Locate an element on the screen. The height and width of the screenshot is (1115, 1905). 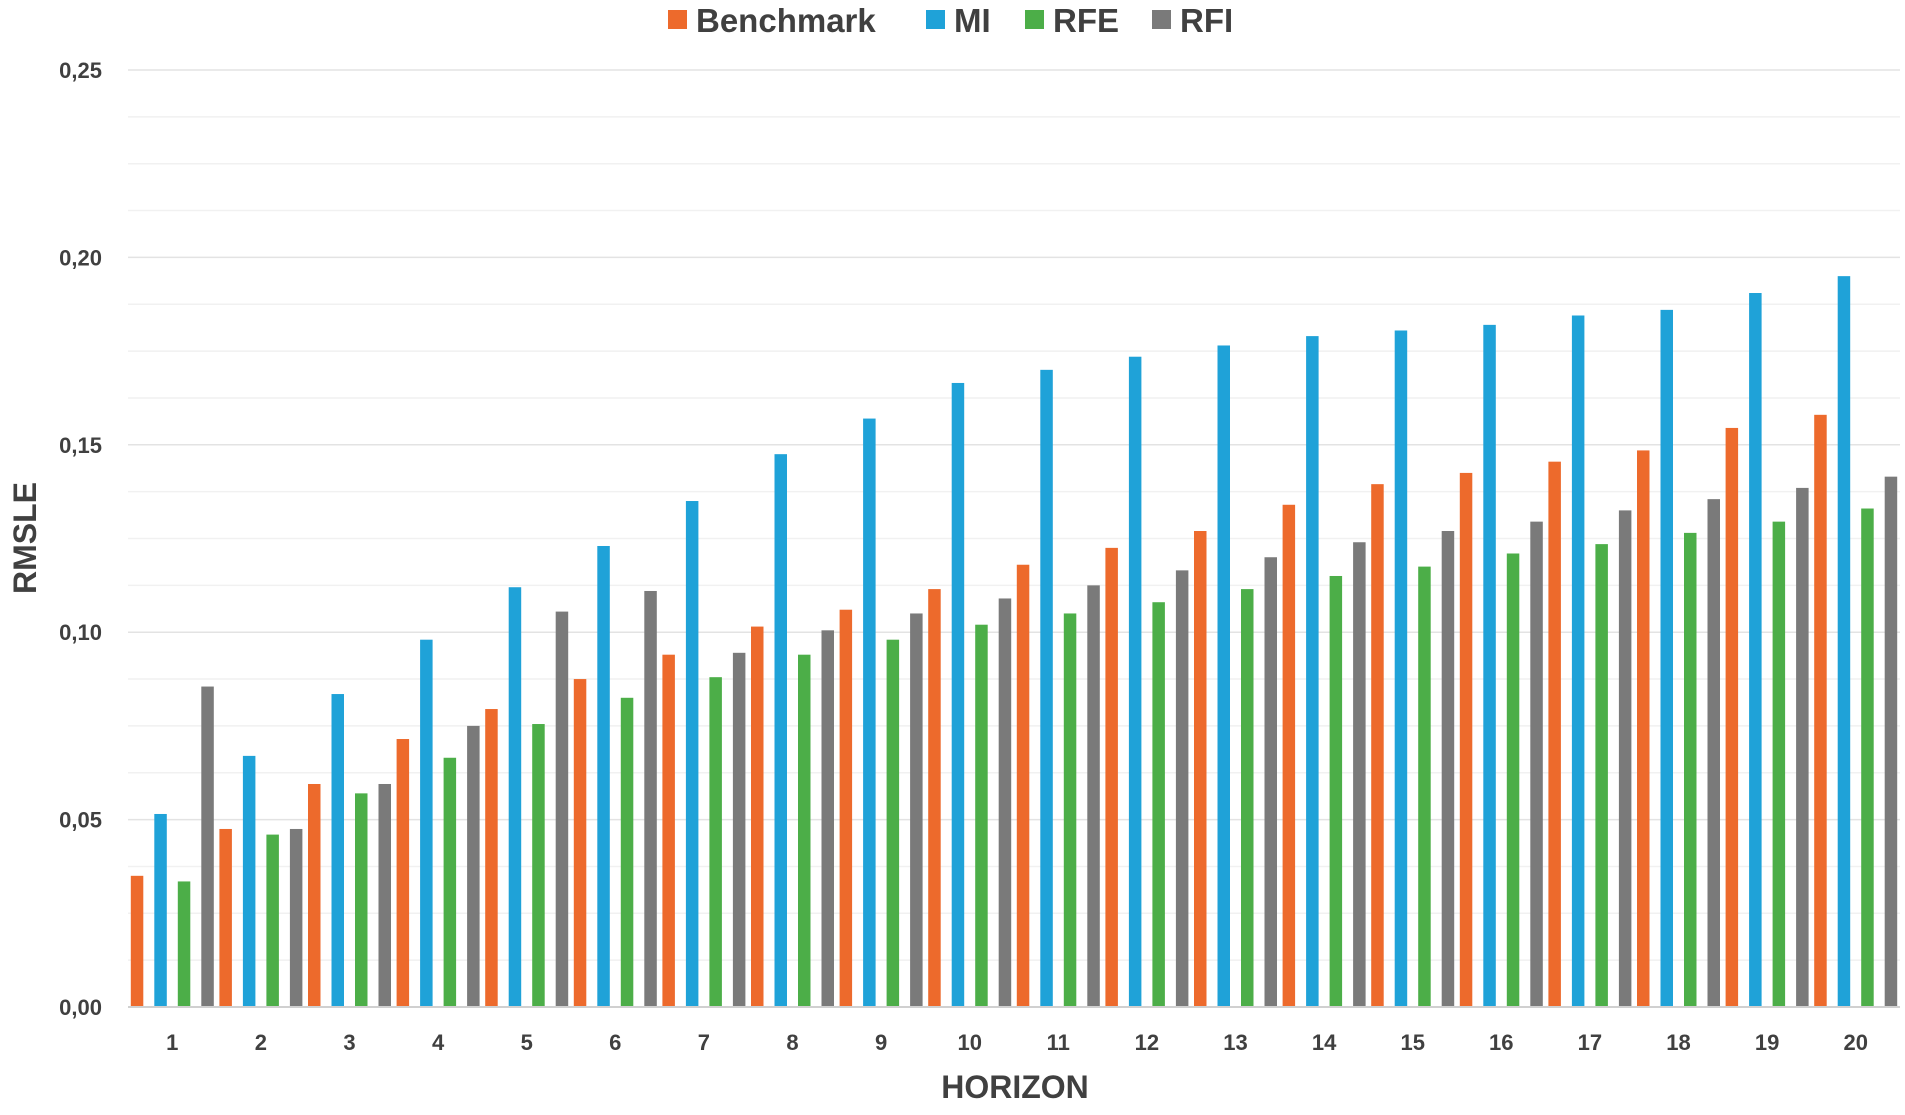
y-tick-label: 0,25 is located at coordinates (80, 70).